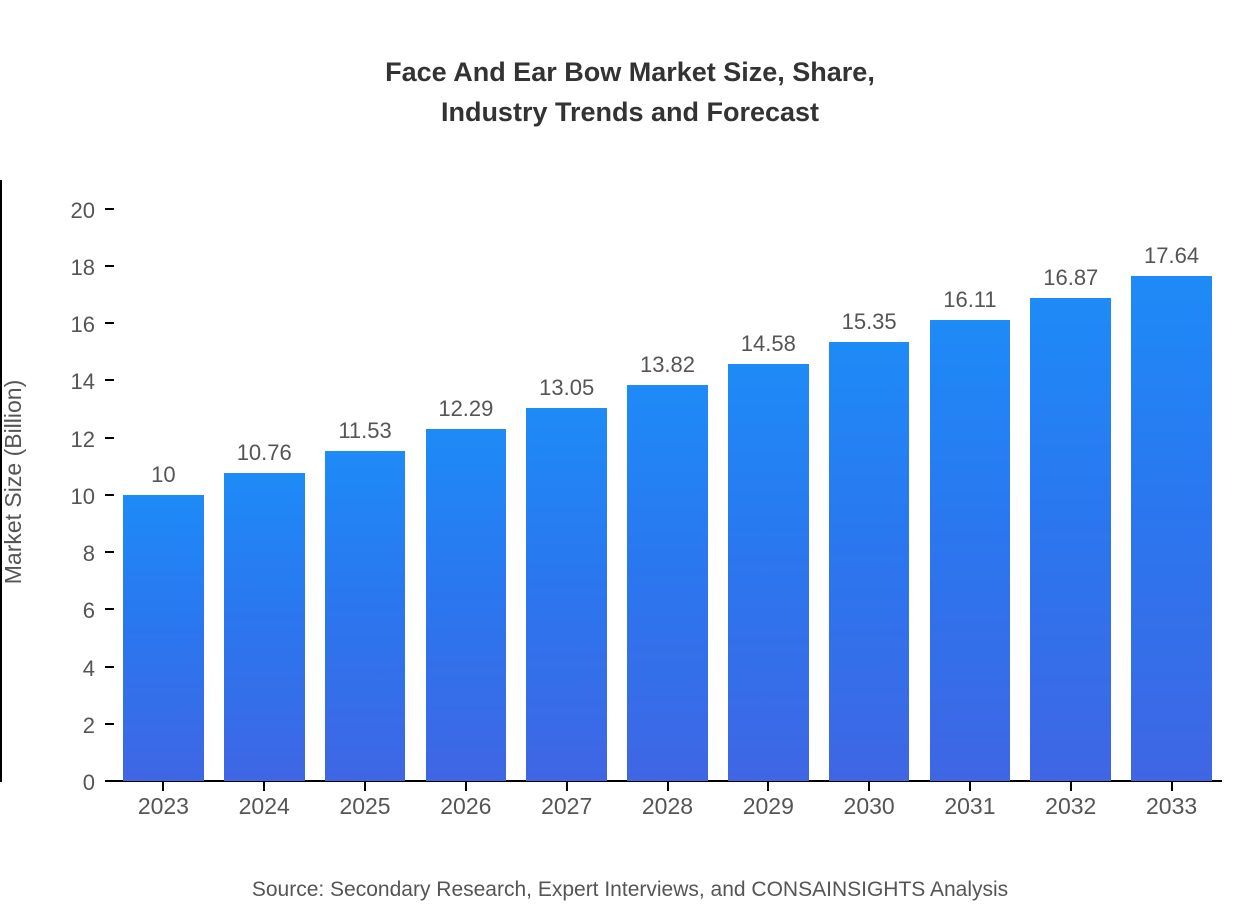  I want to click on bar-value-label: 10.76, so click(264, 453).